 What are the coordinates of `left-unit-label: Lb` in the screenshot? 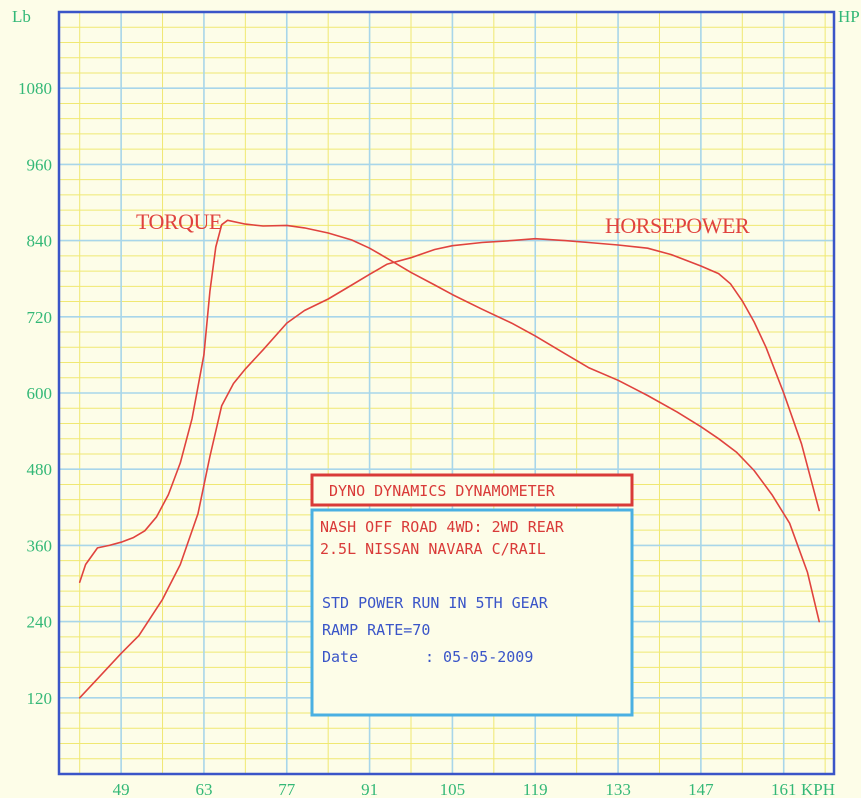 It's located at (21, 16).